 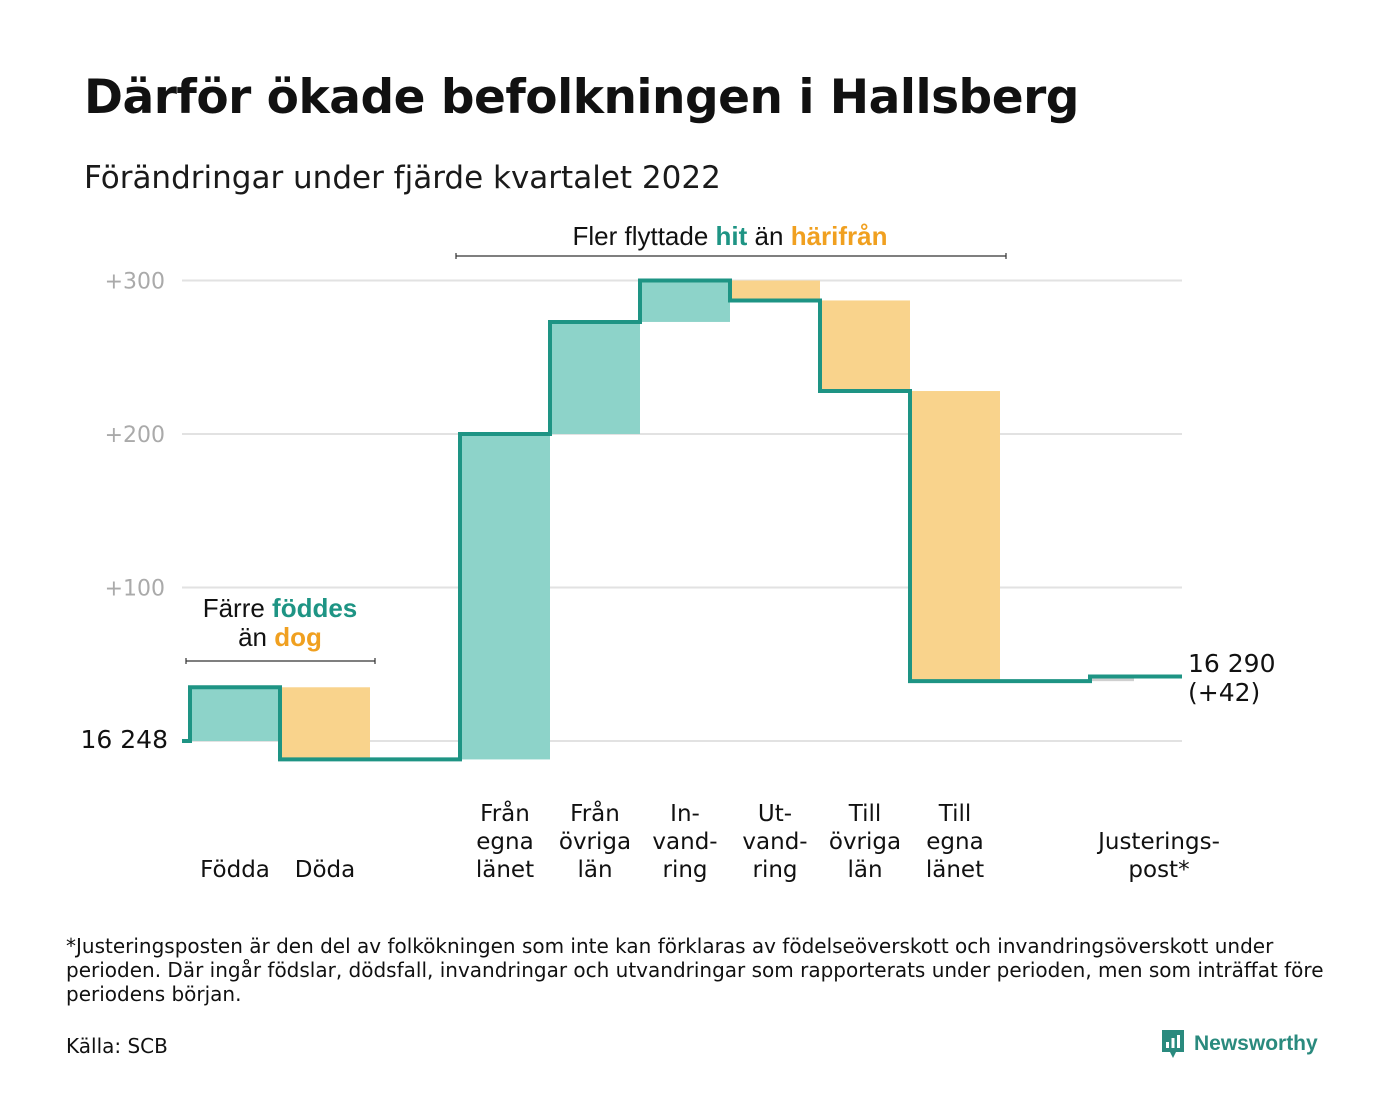 What do you see at coordinates (775, 814) in the screenshot?
I see `category-label: Ut-` at bounding box center [775, 814].